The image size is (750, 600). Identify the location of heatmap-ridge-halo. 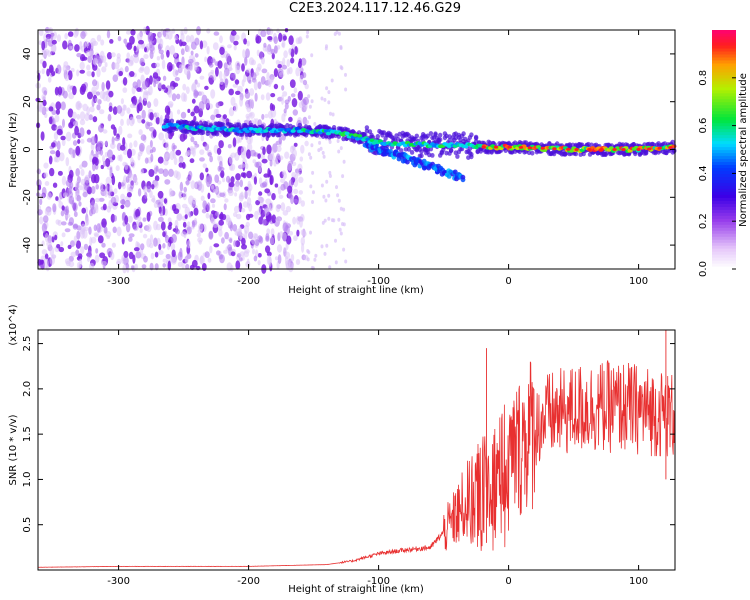
(412, 152).